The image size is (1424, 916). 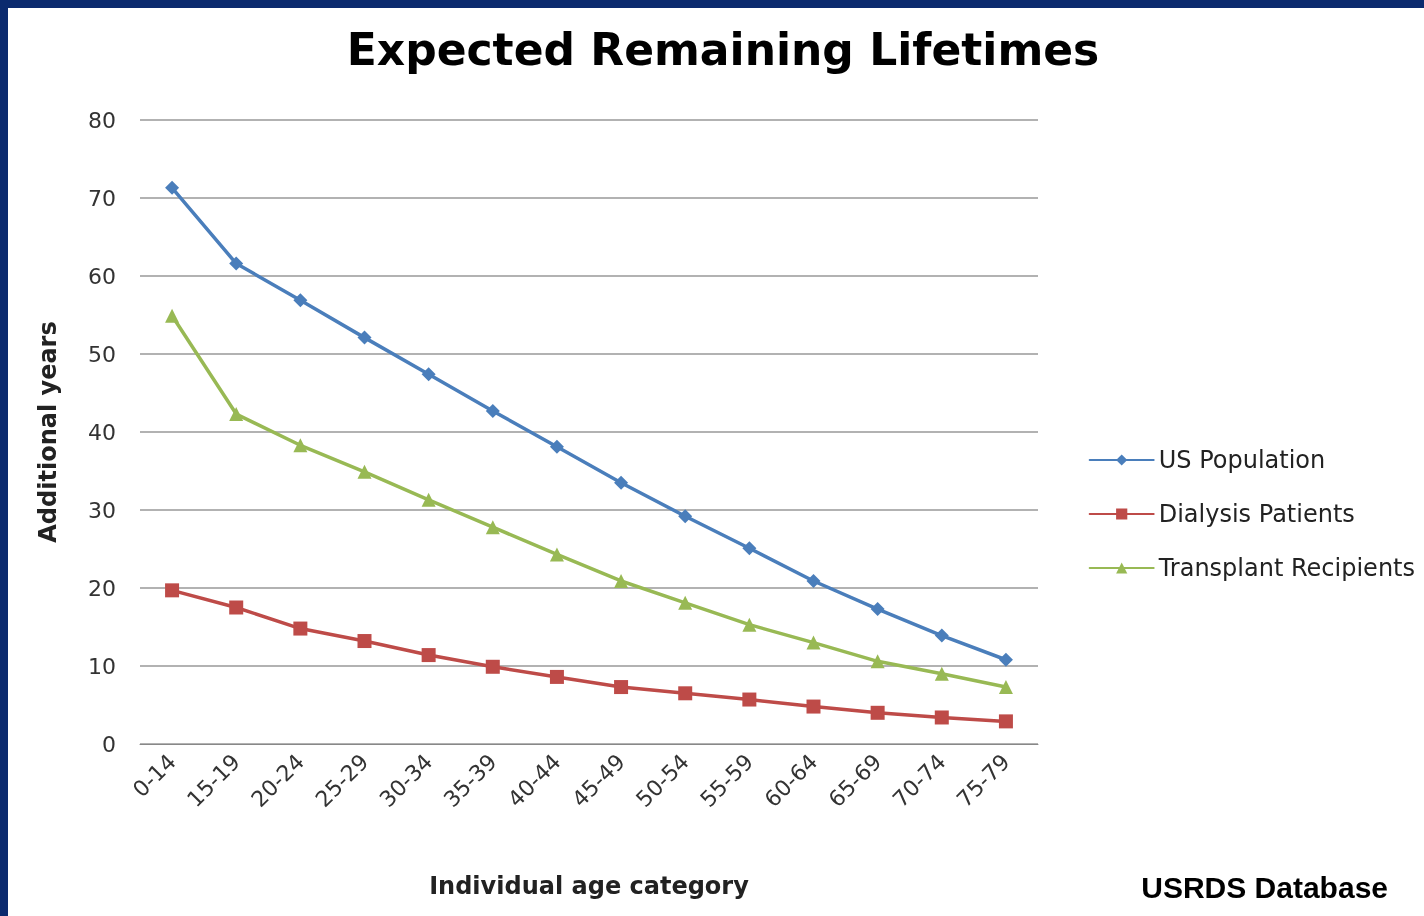 I want to click on text: USRDS Database, so click(x=1265, y=887).